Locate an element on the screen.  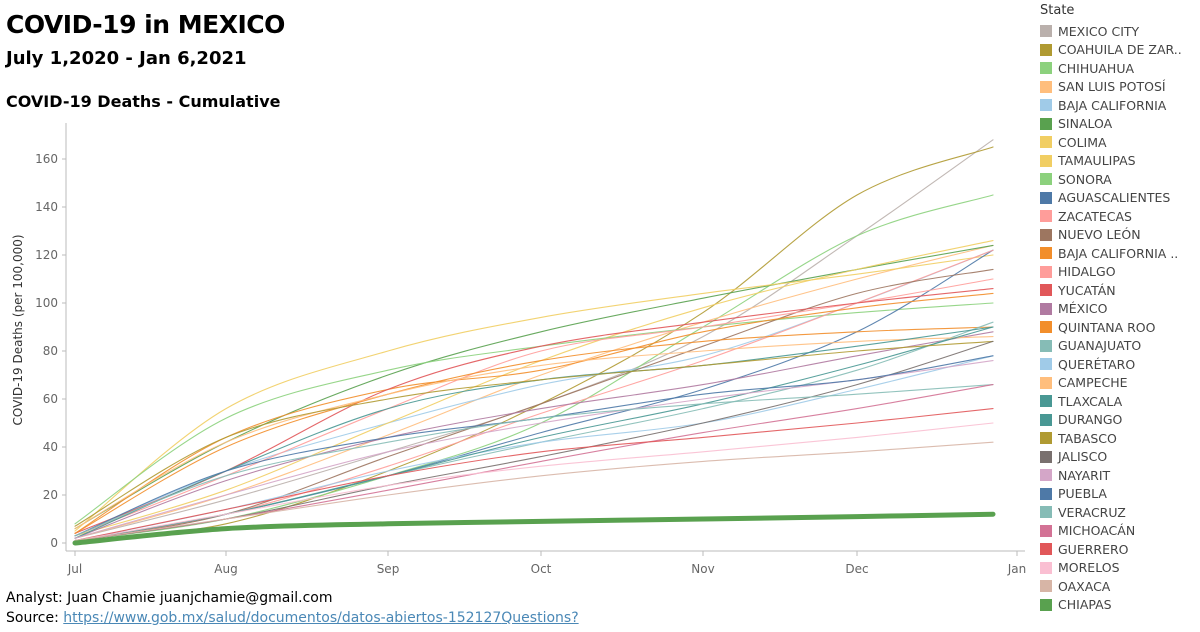
series-line-morelos is located at coordinates (534, 482).